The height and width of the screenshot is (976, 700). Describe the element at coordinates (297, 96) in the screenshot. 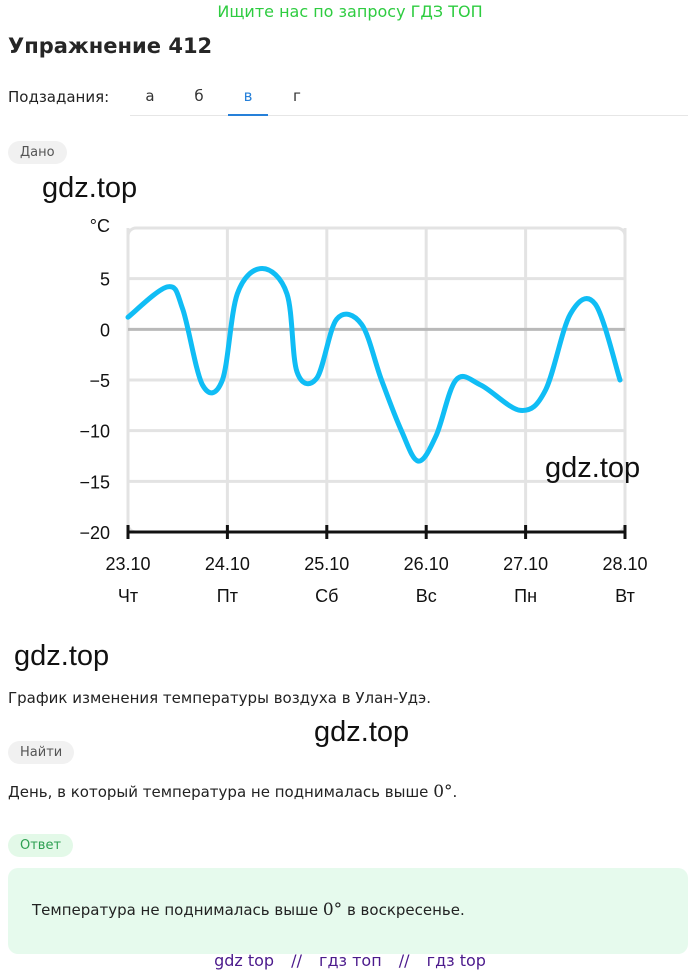

I see `tab-g: г` at that location.